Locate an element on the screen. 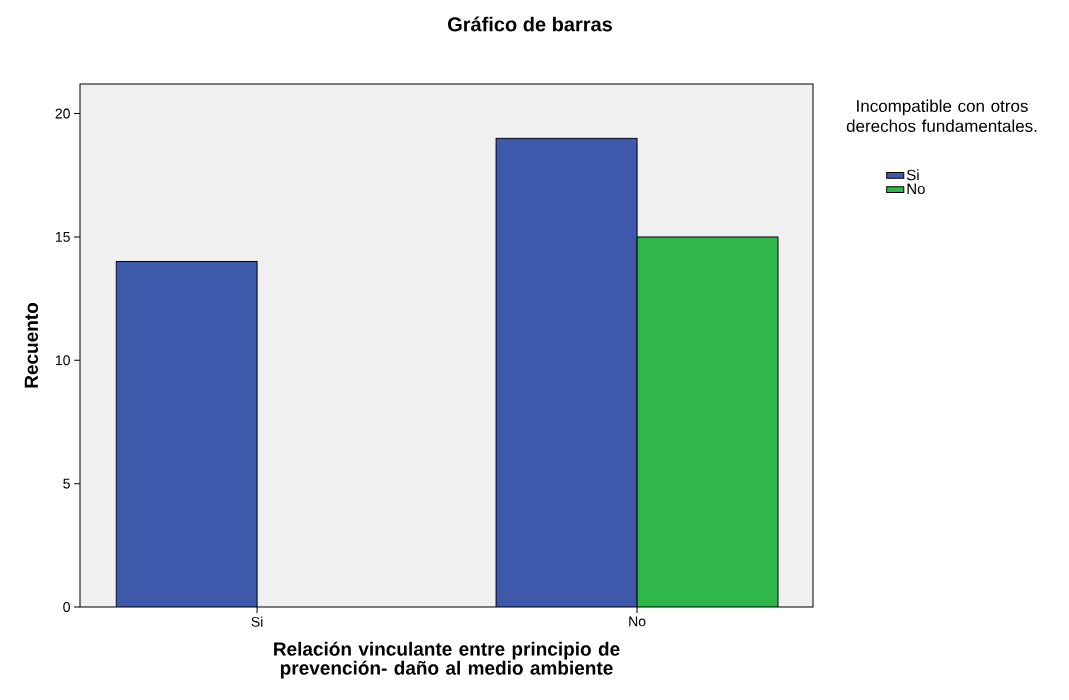  legend-label: Si is located at coordinates (912, 175).